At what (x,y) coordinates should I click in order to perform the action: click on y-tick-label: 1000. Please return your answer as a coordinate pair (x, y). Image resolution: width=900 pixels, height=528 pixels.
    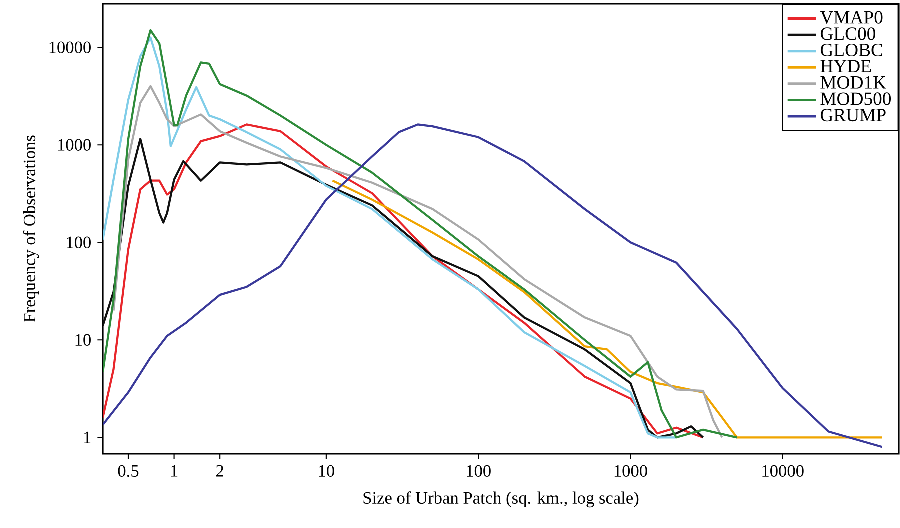
    Looking at the image, I should click on (74, 145).